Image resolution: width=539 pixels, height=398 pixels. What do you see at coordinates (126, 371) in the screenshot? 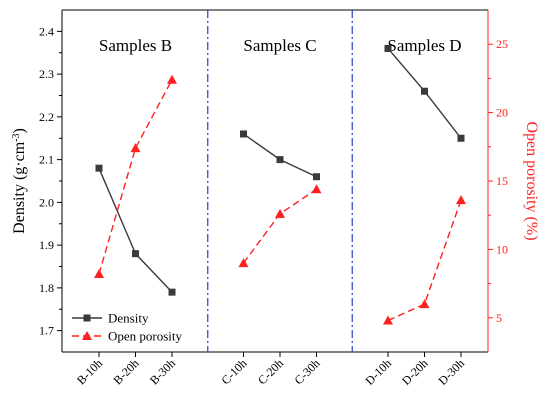
I see `x-tick-label: B-20h` at bounding box center [126, 371].